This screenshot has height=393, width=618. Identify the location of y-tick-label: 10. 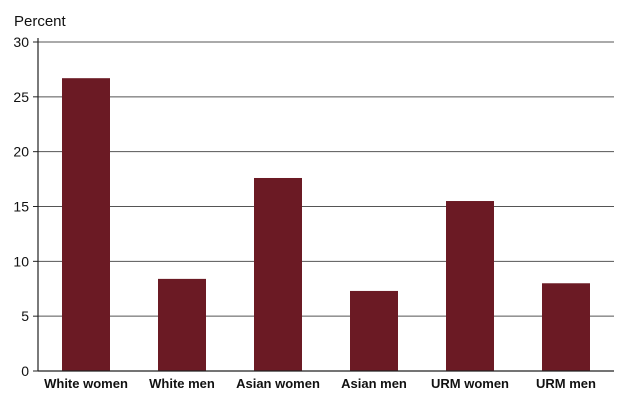
(21, 261).